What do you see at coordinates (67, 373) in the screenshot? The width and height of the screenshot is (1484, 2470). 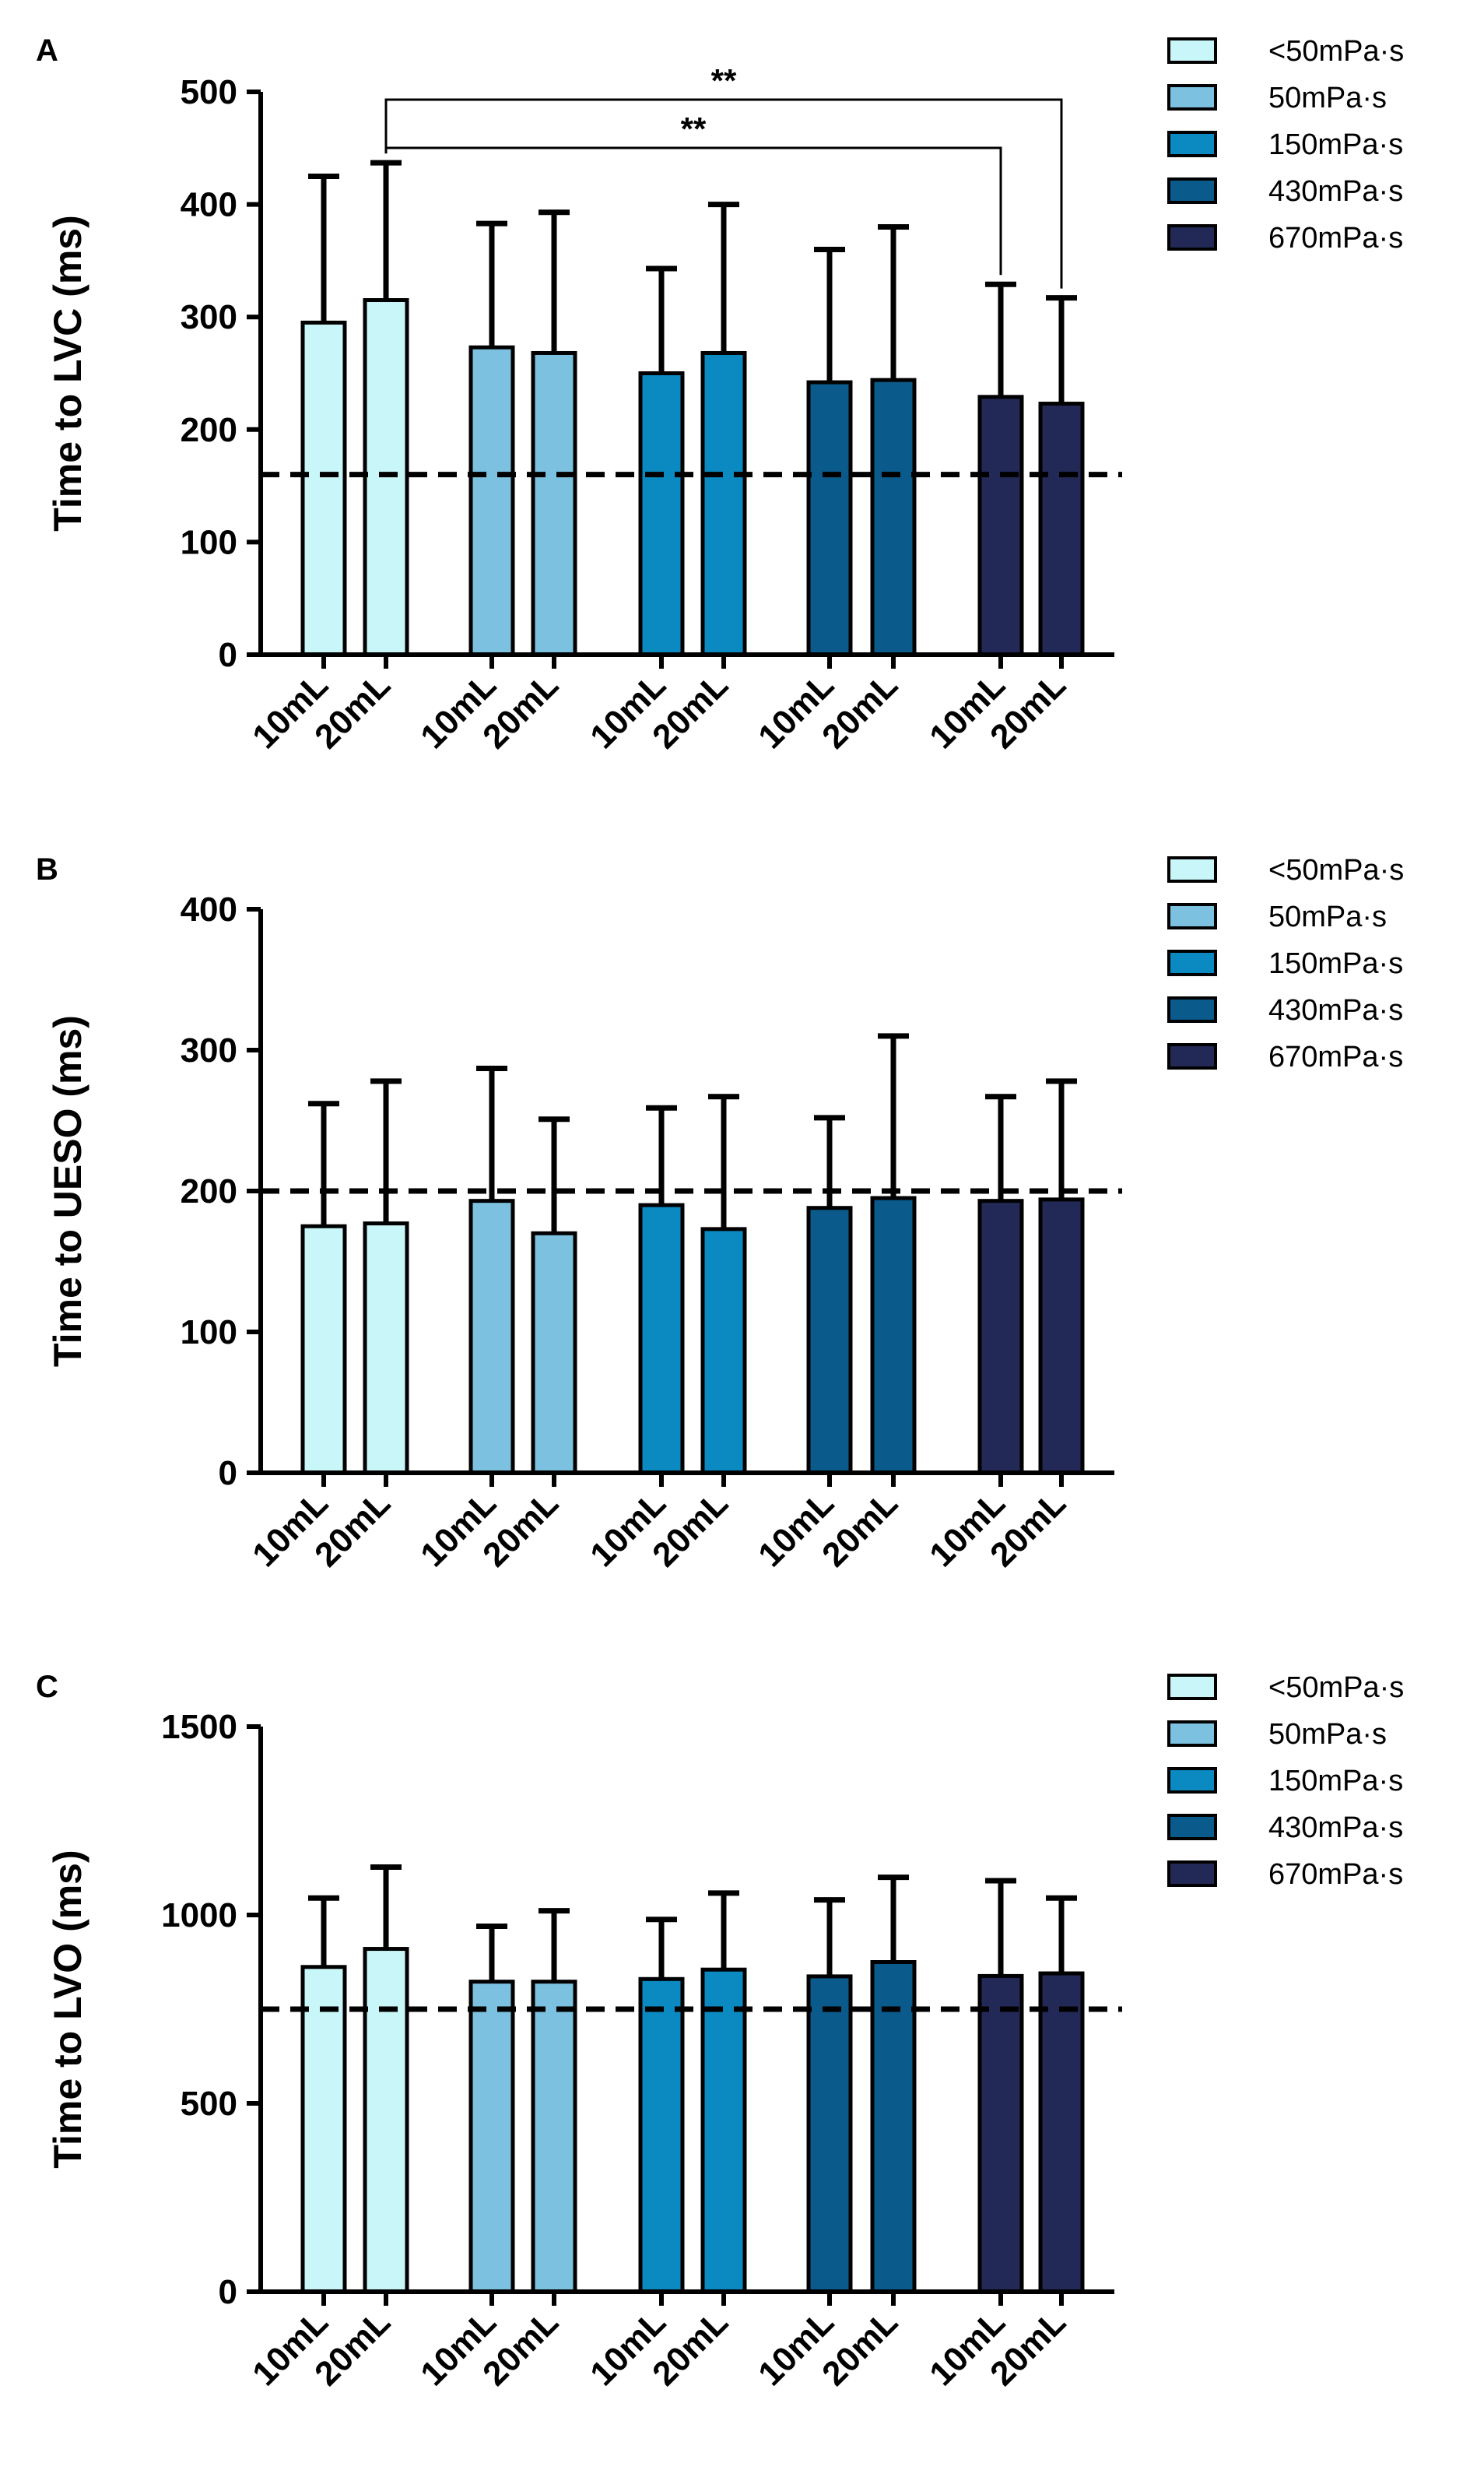 I see `y-axis-label: Time to LVC (ms)` at bounding box center [67, 373].